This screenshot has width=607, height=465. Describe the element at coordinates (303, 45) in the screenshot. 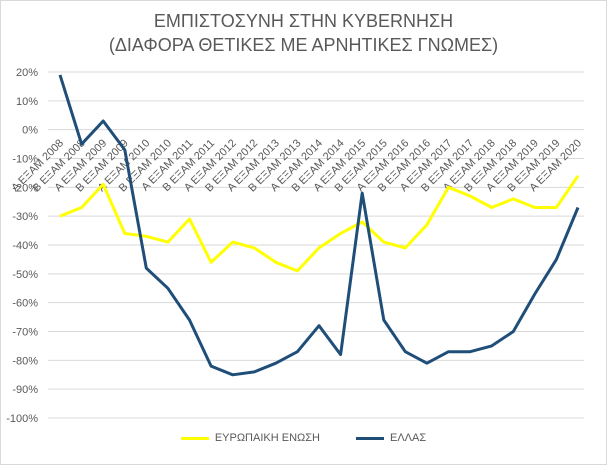

I see `chart-subtitle: (ΔΙΑΦΟΡΑ ΘΕΤΙΚΕΣ ΜΕ ΑΡΝΗΤΙΚΕΣ ΓΝΩΜΕΣ)` at that location.